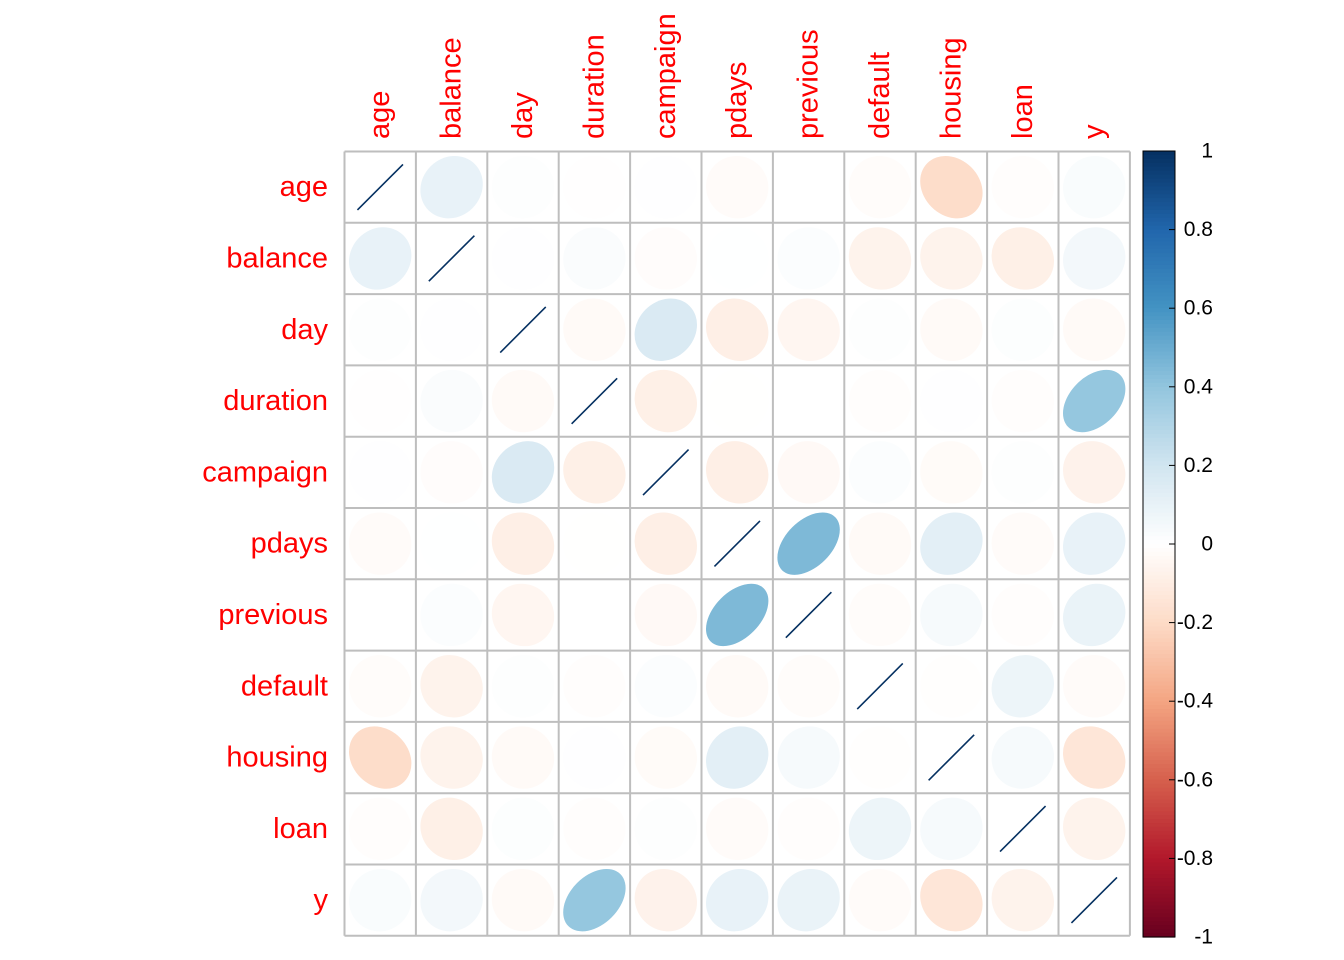  Describe the element at coordinates (304, 187) in the screenshot. I see `row-label-age: age` at that location.